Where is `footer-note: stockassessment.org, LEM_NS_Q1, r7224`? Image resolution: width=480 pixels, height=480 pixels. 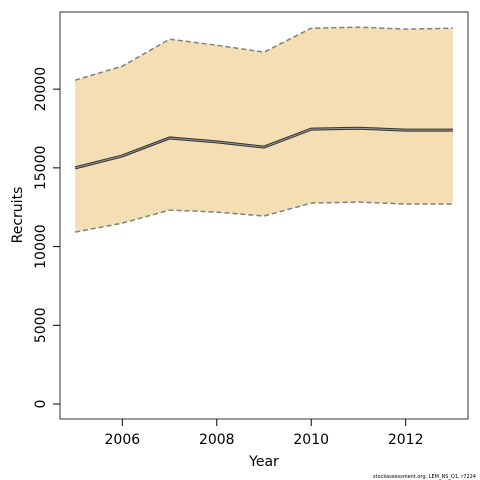 footer-note: stockassessment.org, LEM_NS_Q1, r7224 is located at coordinates (424, 477).